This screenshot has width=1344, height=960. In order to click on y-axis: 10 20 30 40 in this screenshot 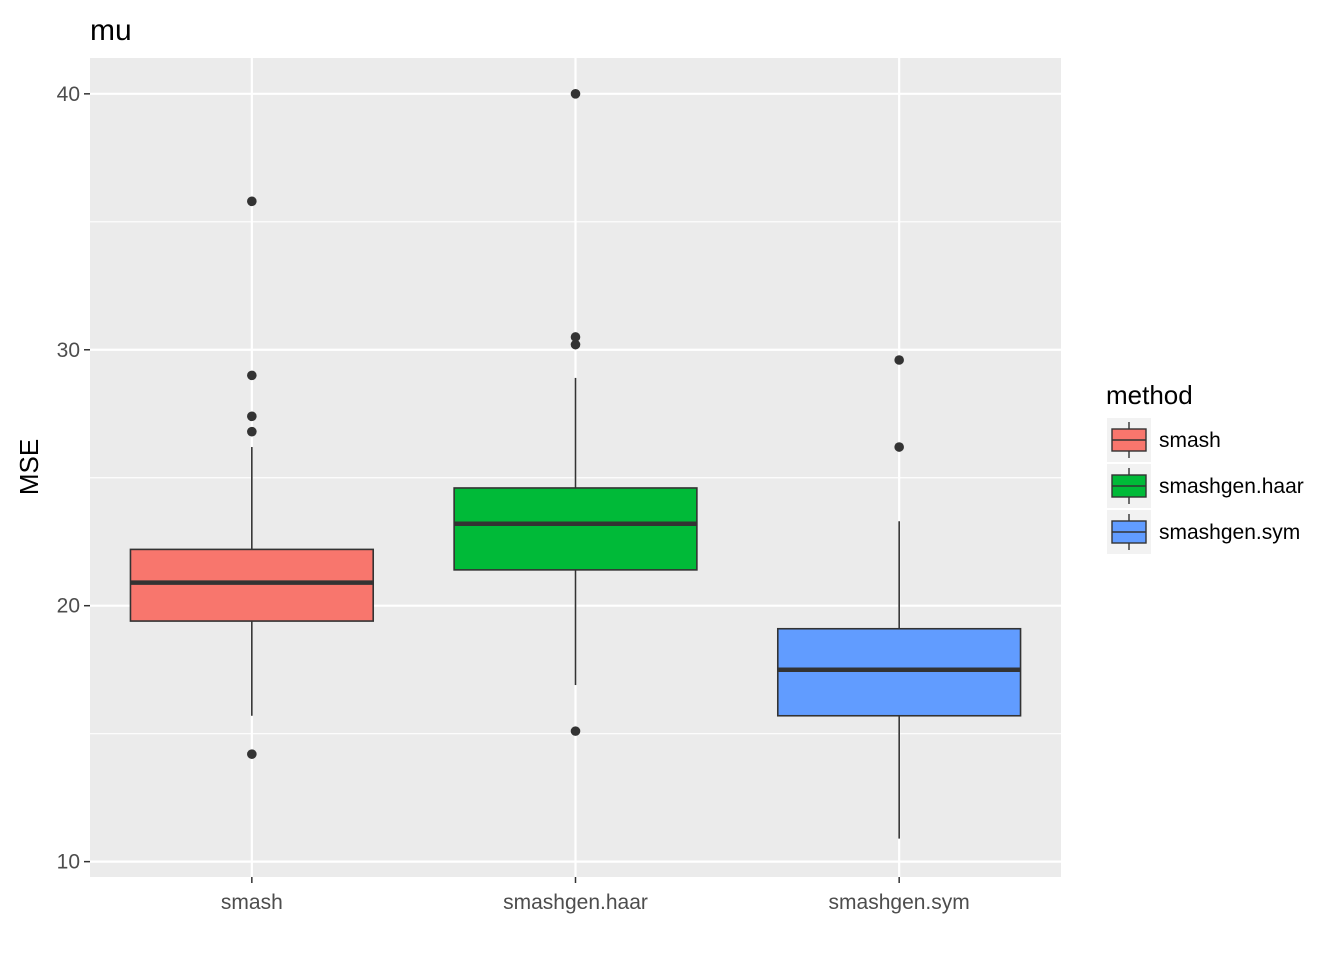, I will do `click(73, 478)`.